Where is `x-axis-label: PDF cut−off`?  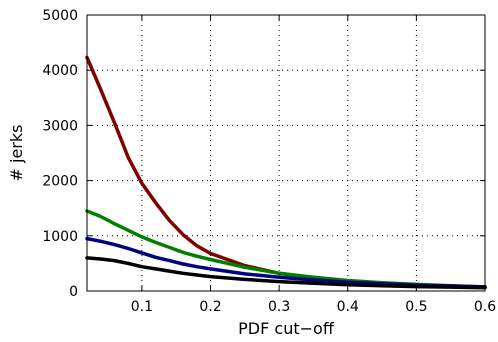
x-axis-label: PDF cut−off is located at coordinates (286, 328).